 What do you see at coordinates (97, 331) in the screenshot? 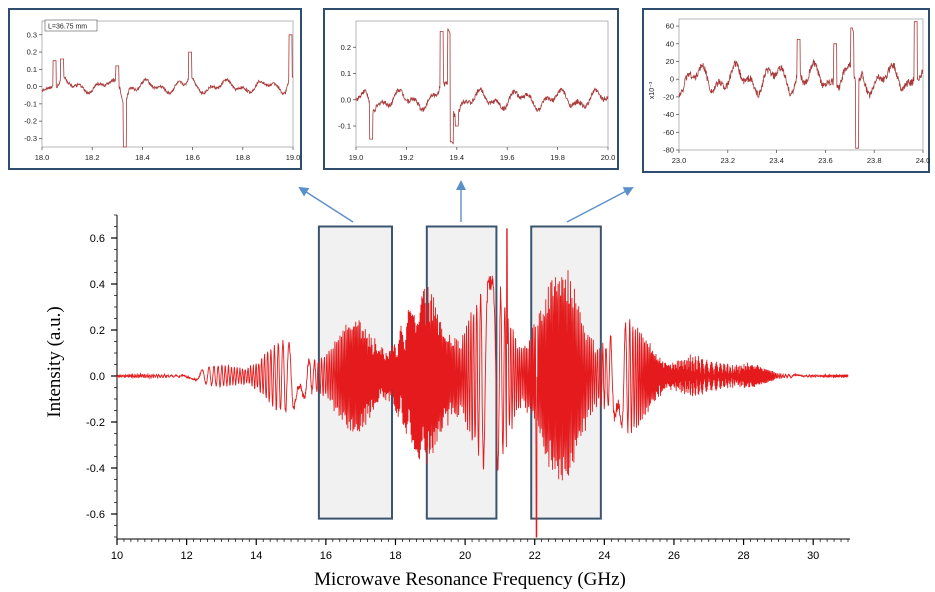
I see `y-tick-label: 0.2` at bounding box center [97, 331].